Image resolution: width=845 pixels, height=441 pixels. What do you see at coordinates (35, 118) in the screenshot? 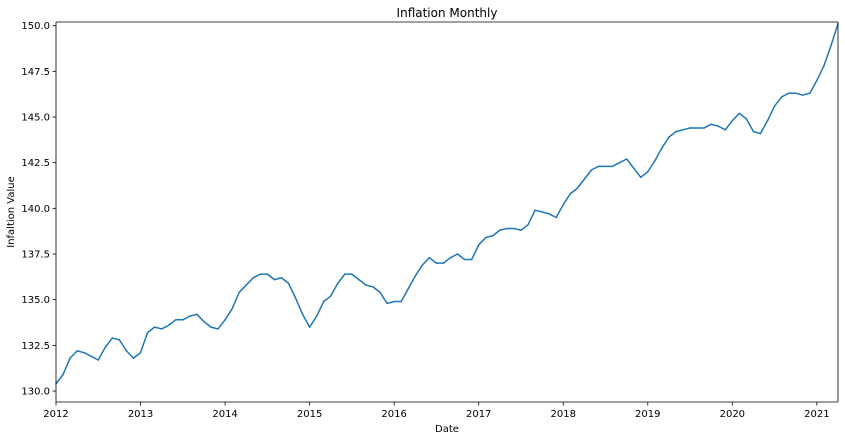
I see `y-tick-label-6: 145.0` at bounding box center [35, 118].